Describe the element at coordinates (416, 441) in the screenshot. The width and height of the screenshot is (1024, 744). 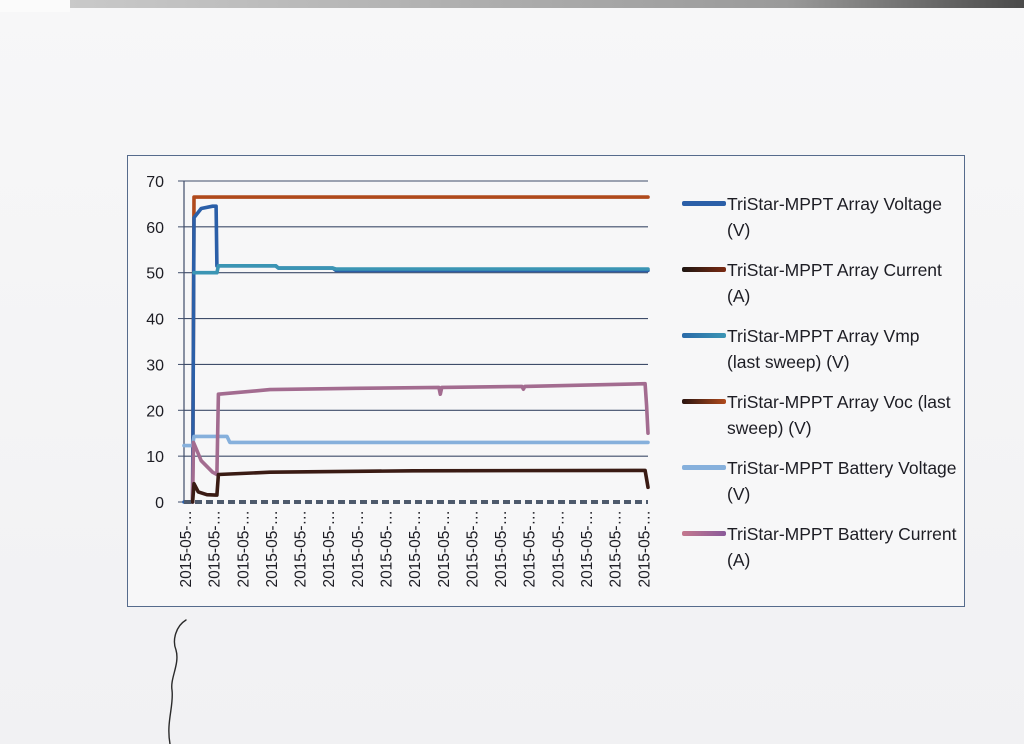
I see `series-line-battery-voltage` at that location.